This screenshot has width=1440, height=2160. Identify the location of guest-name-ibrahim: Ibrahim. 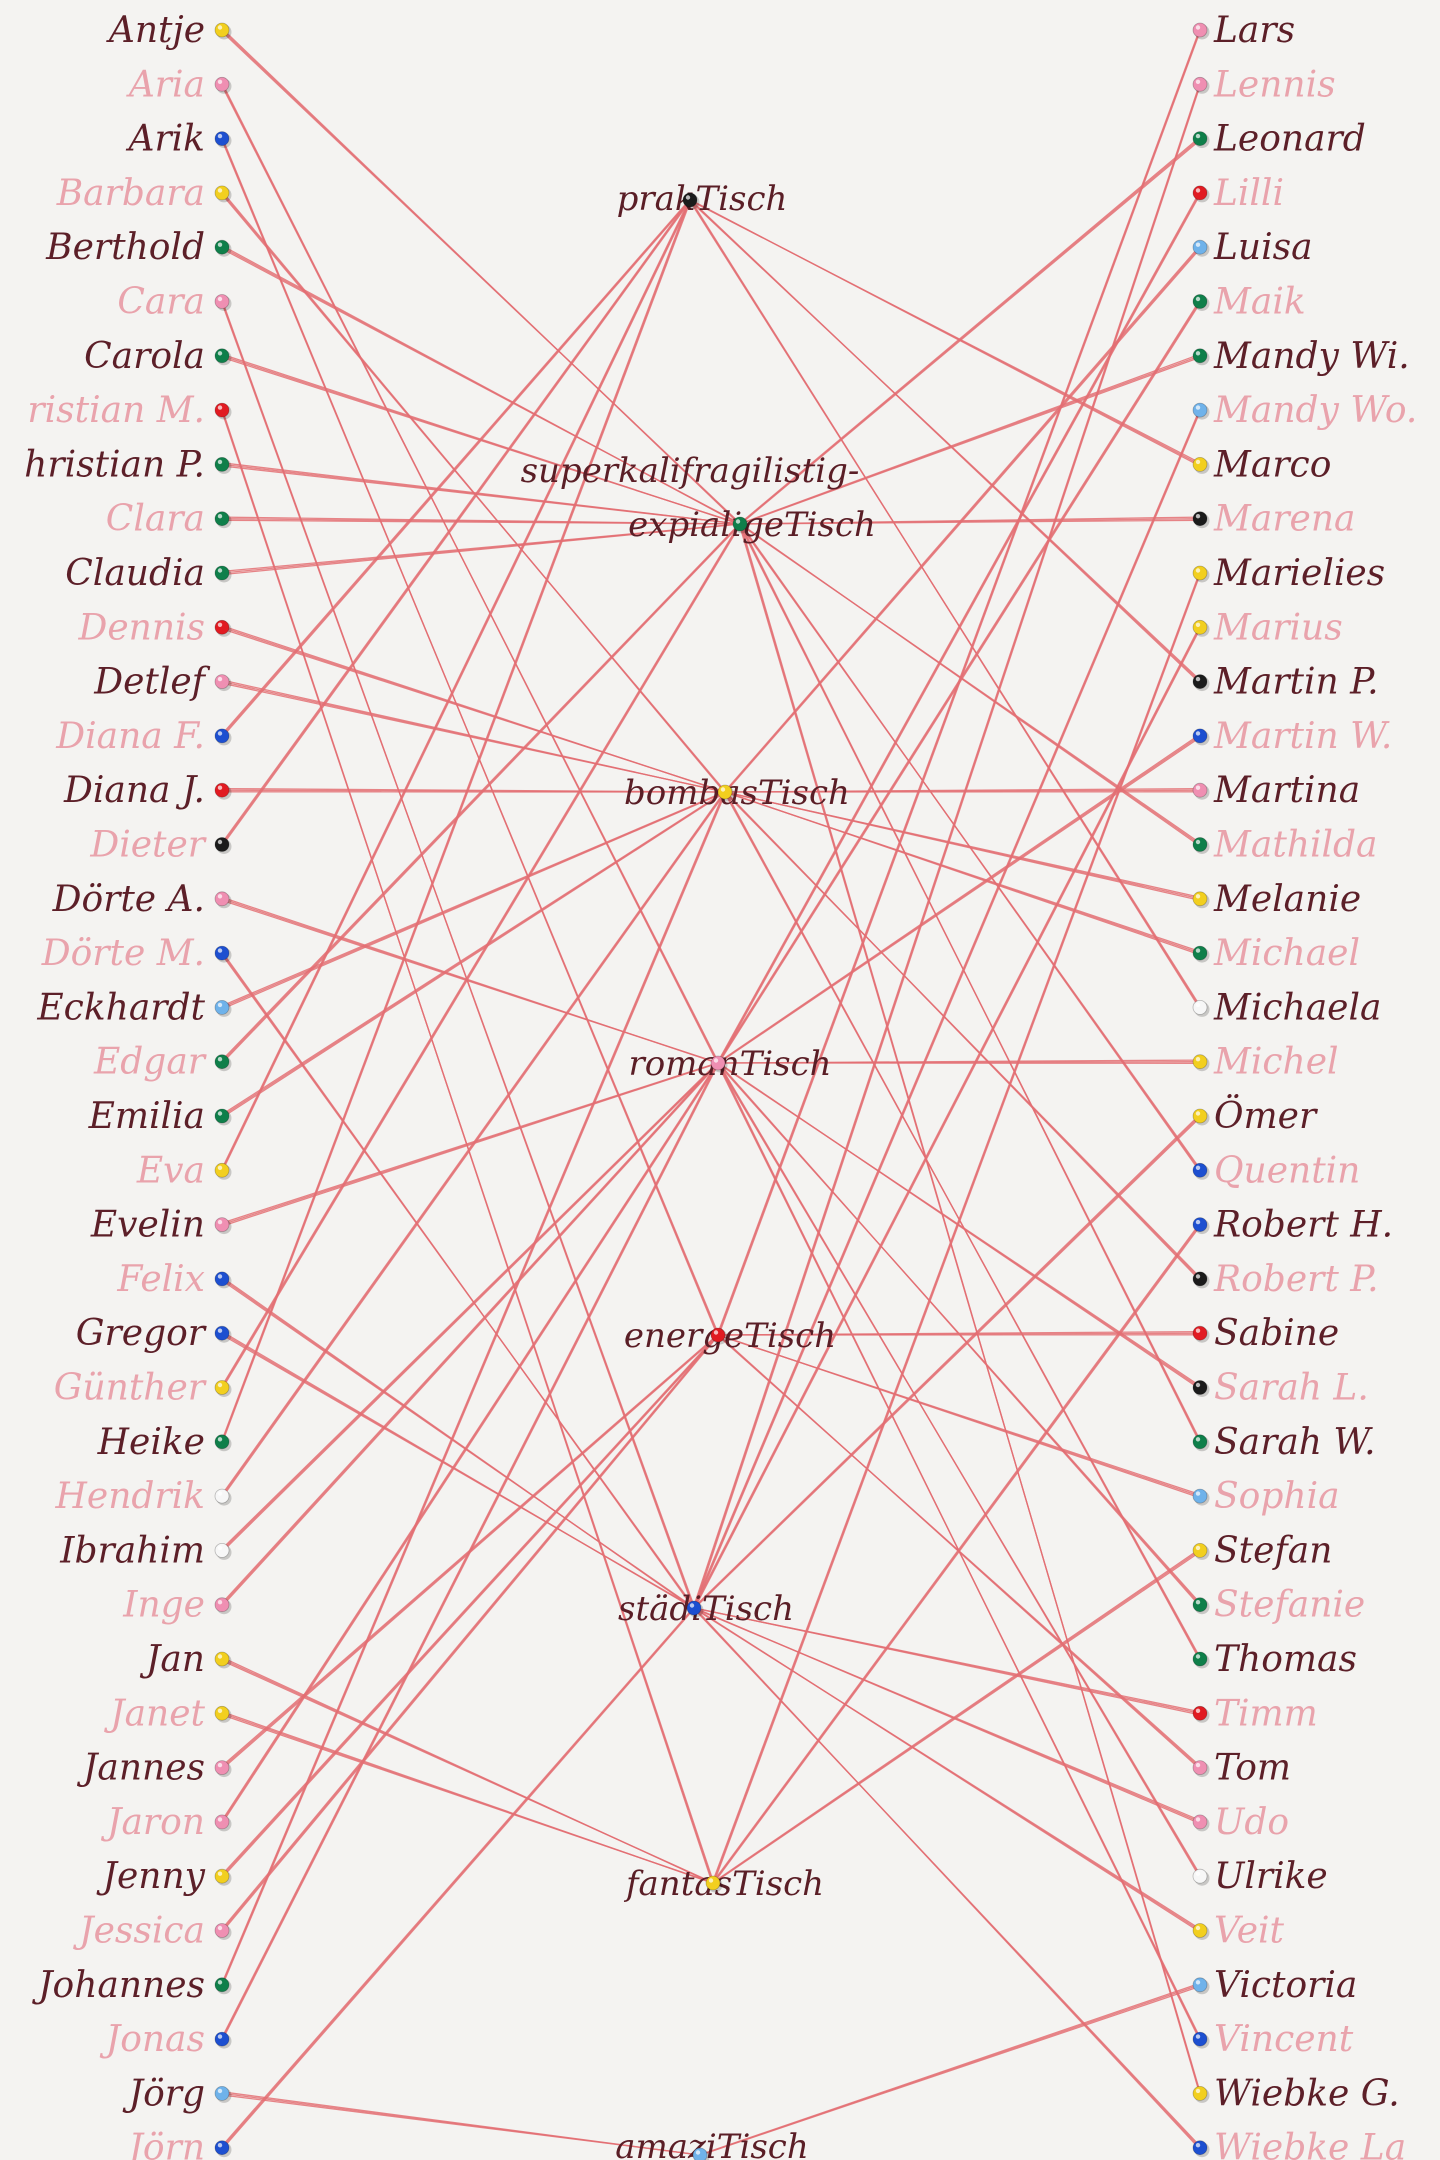
(132, 1550).